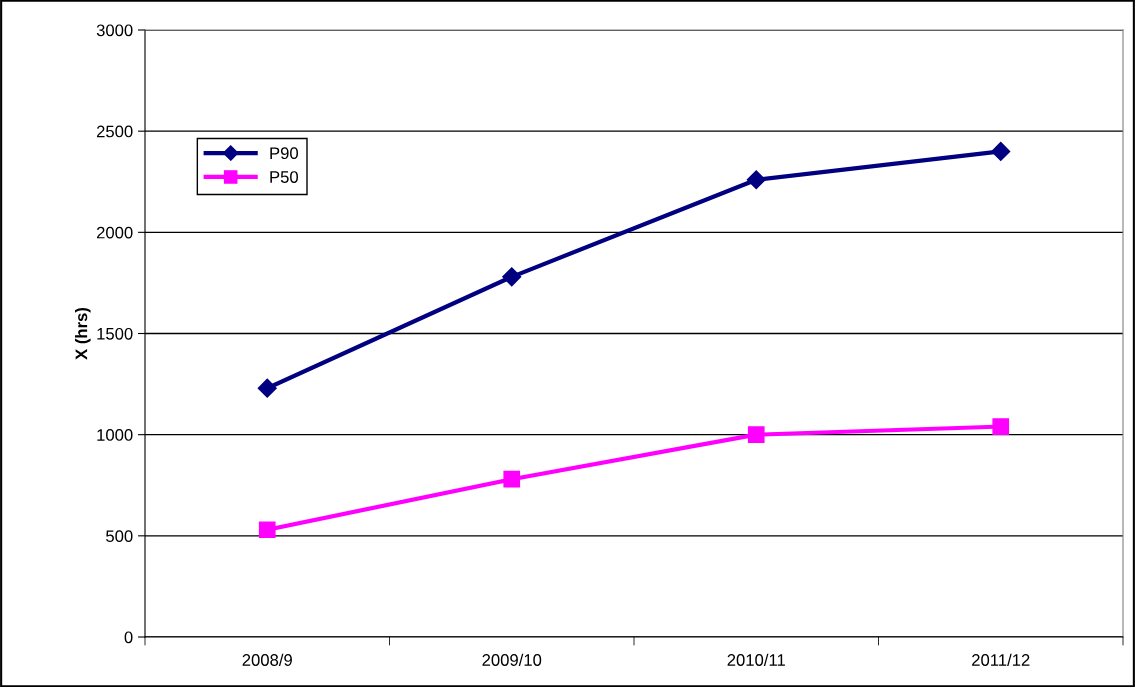 The height and width of the screenshot is (687, 1135). I want to click on x-tick-label: 2011/12, so click(1001, 659).